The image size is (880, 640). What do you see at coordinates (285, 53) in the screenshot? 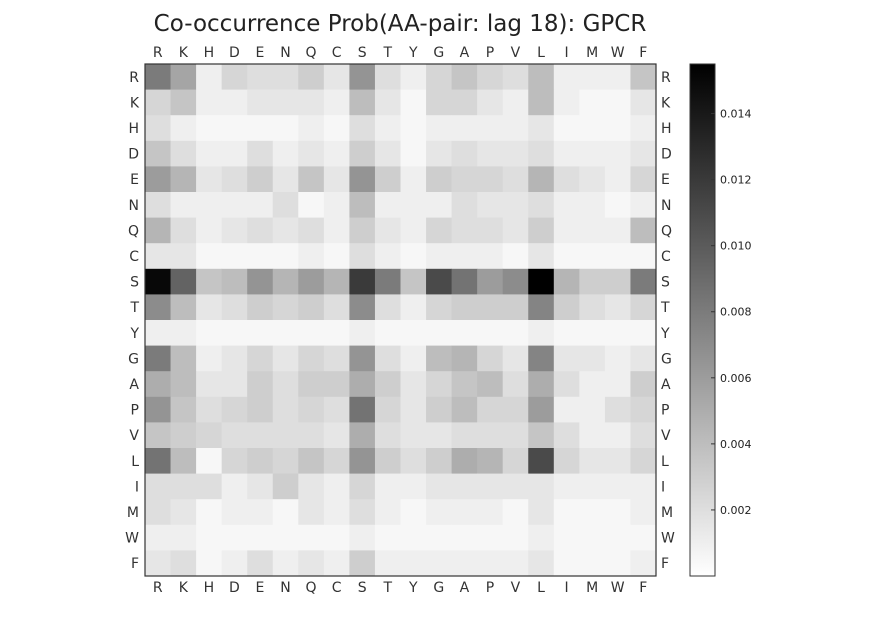
I see `x-tick-label-top: N` at bounding box center [285, 53].